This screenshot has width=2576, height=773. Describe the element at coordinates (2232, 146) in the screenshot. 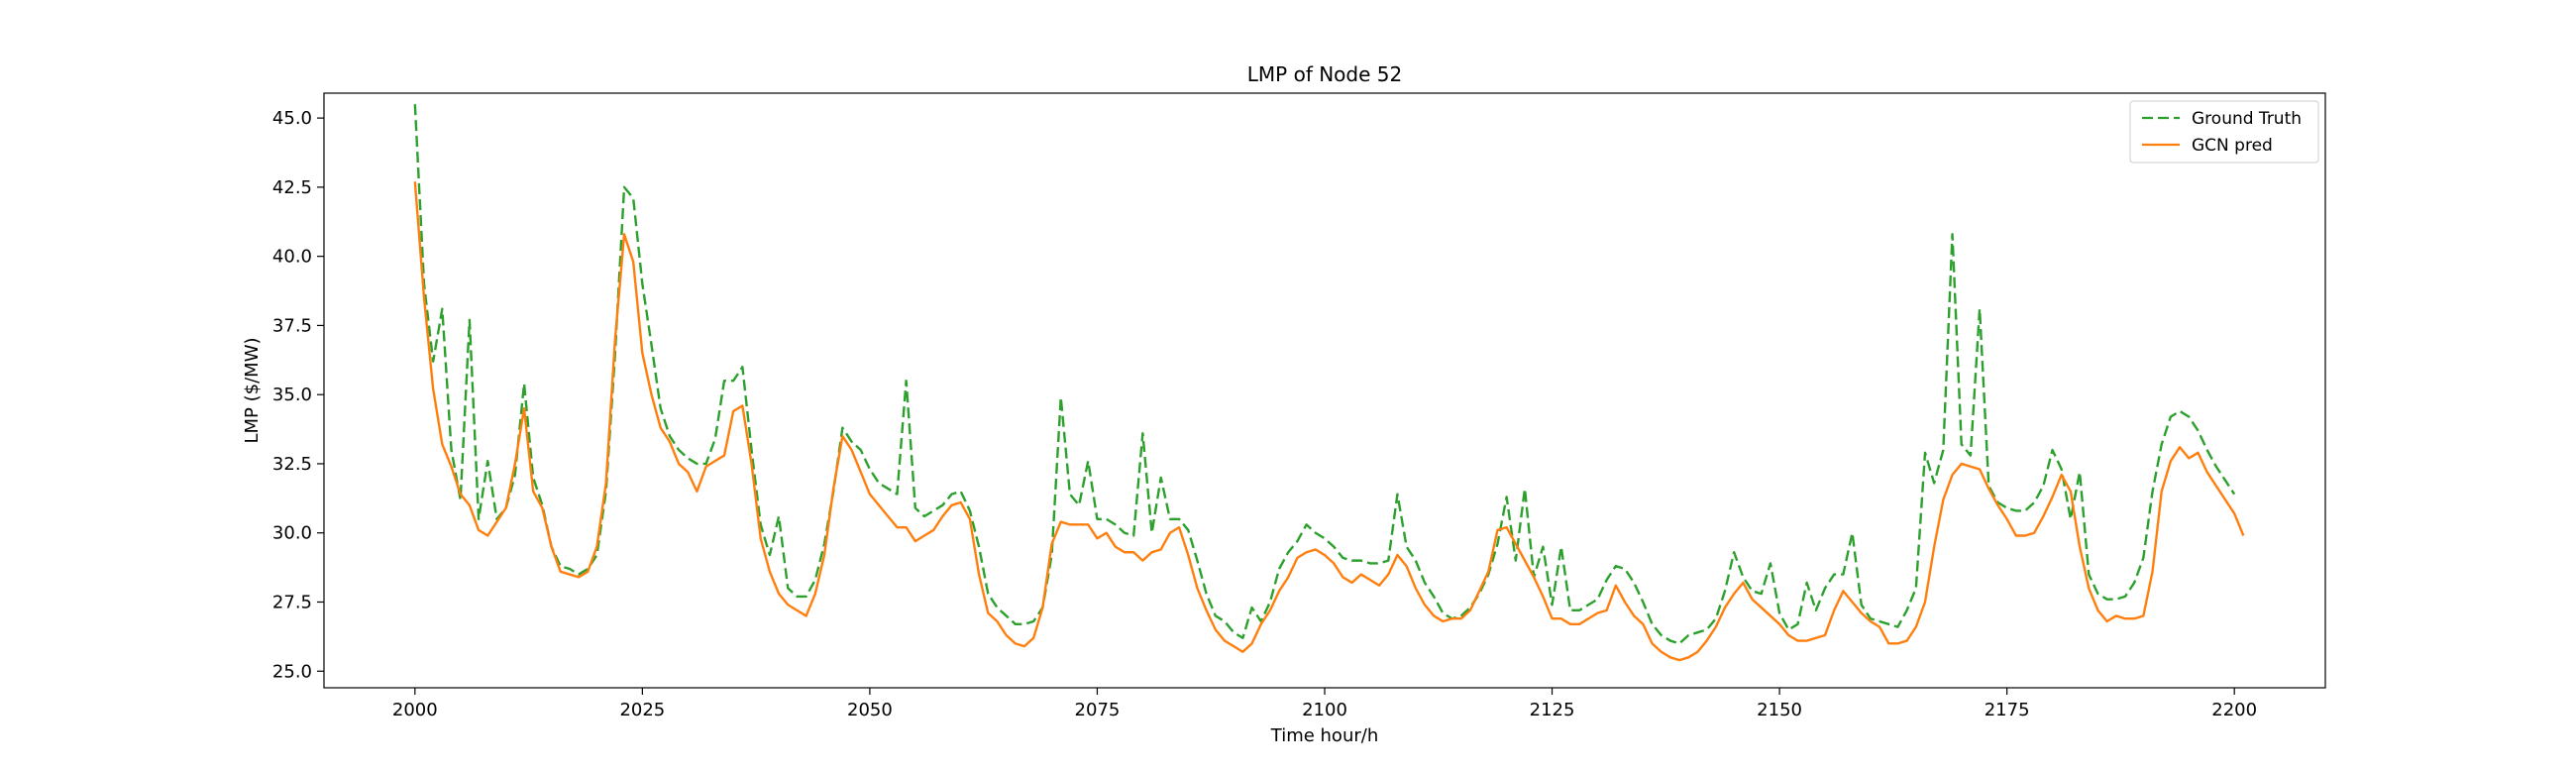

I see `legend-label-gcn-pred: GCN pred` at that location.